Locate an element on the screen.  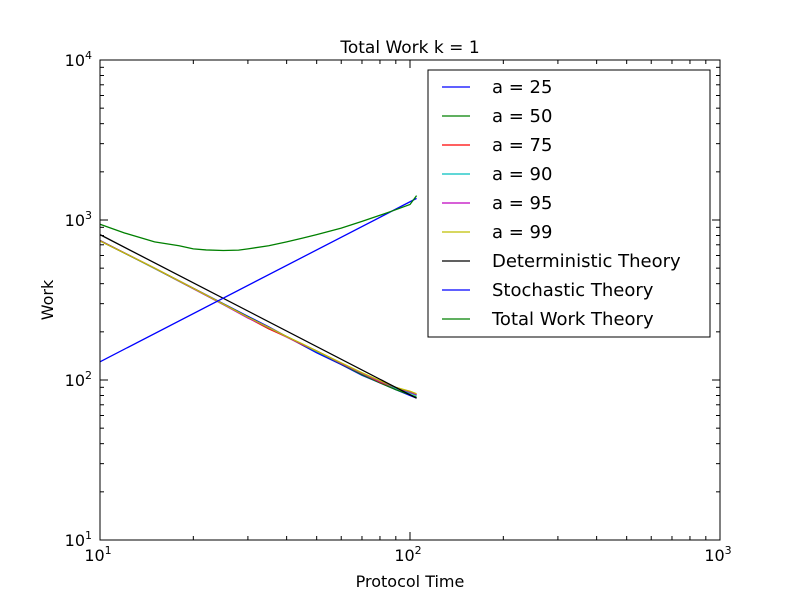
y-tick-label: 10² is located at coordinates (78, 379).